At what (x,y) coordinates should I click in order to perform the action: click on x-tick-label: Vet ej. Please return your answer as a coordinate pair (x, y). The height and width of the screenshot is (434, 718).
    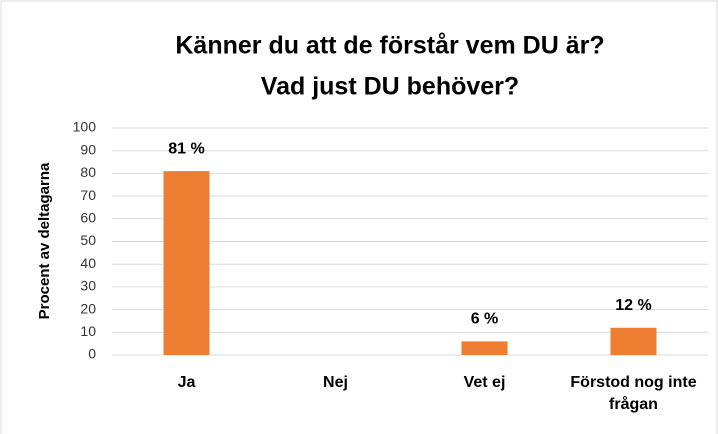
    Looking at the image, I should click on (484, 382).